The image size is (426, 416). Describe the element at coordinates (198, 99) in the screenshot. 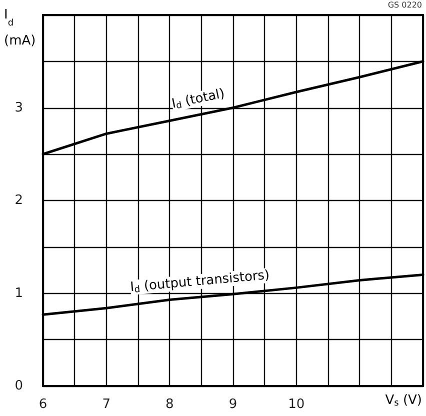

I see `text: Id (total)` at that location.